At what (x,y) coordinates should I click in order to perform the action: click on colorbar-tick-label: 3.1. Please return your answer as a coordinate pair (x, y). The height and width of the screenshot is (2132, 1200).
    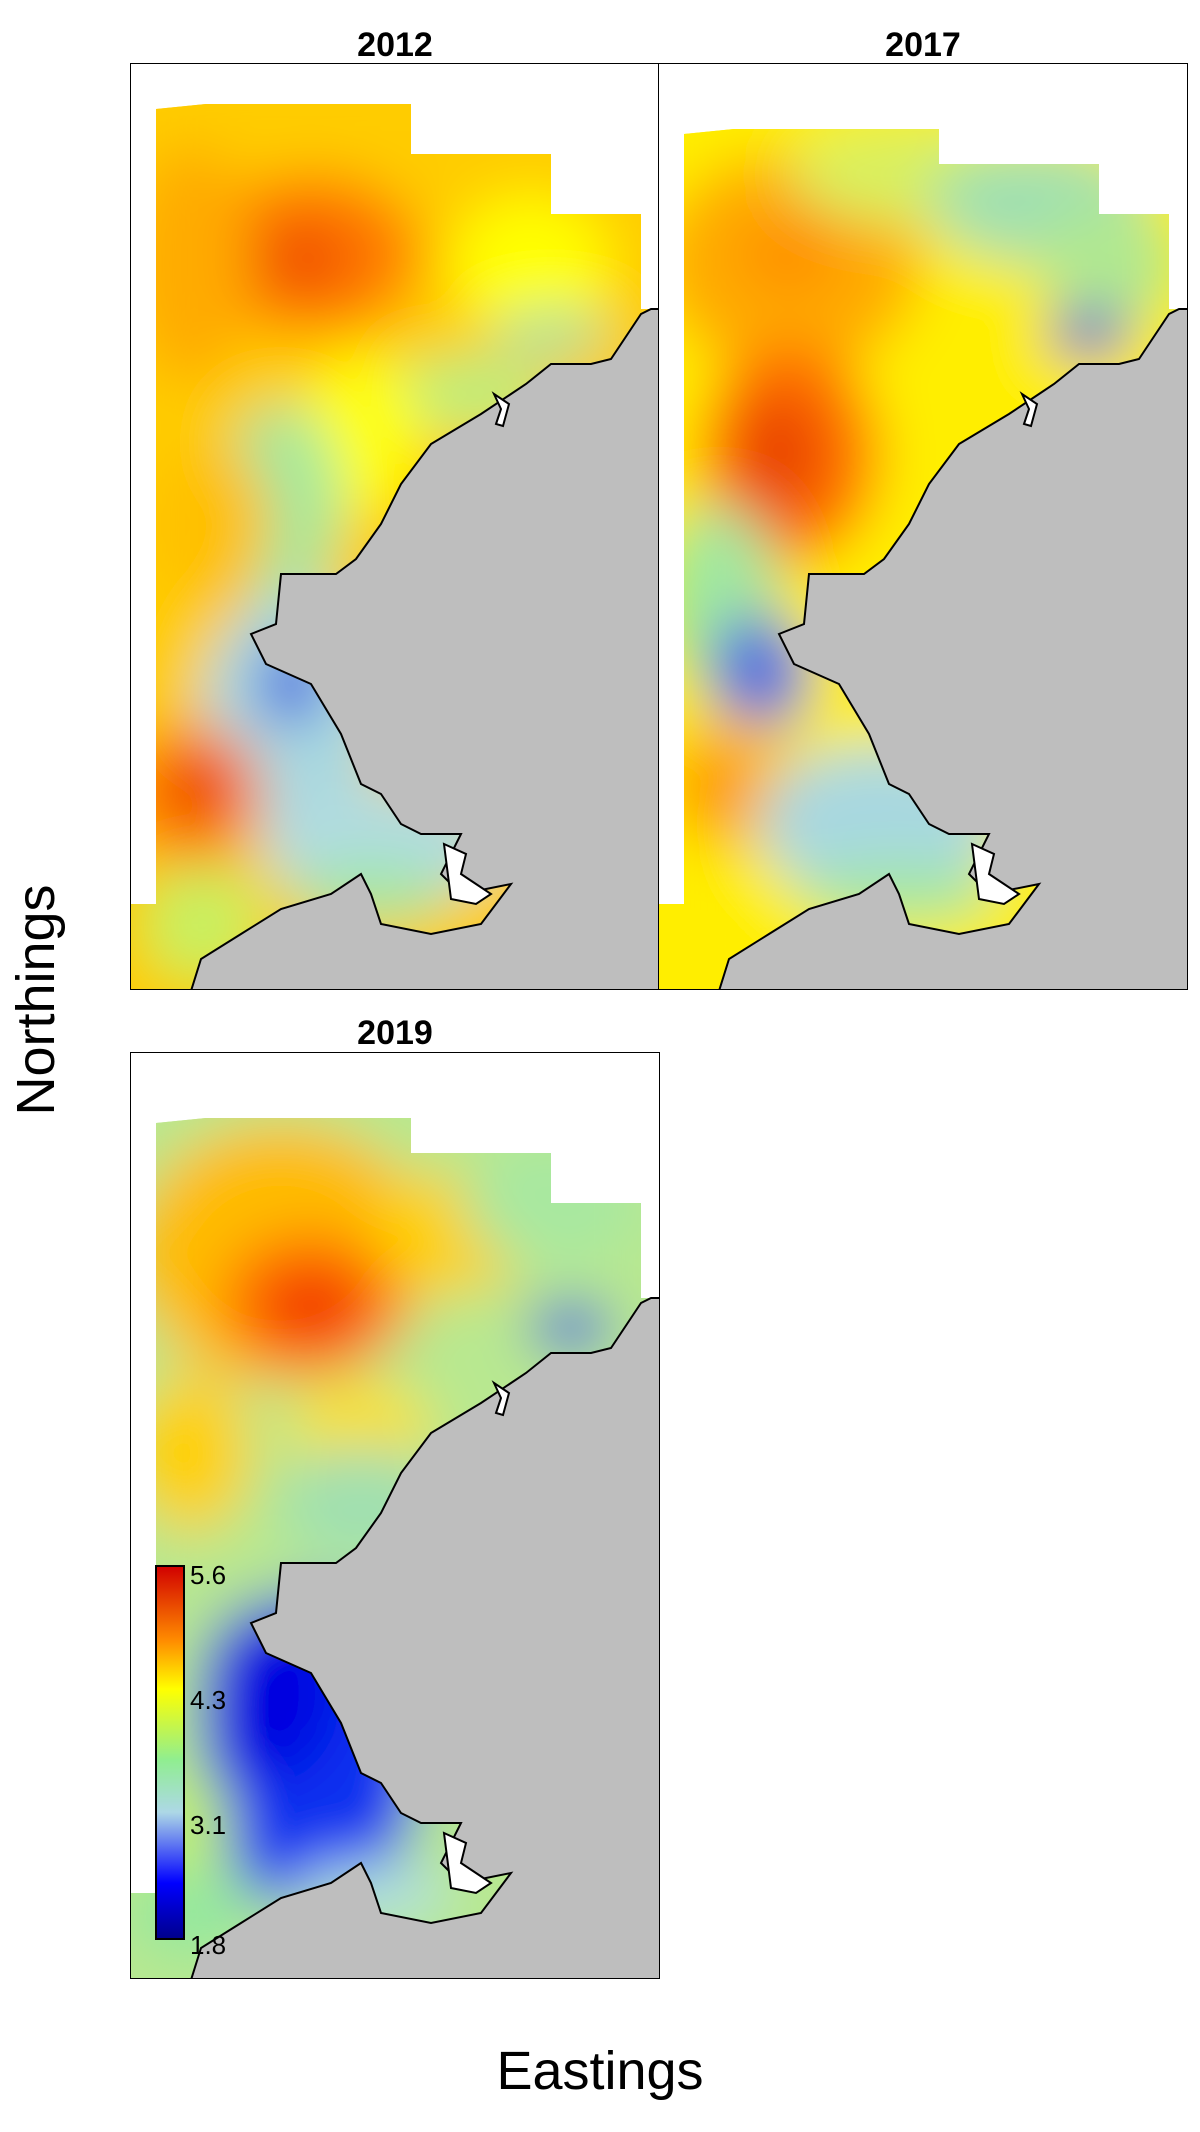
    Looking at the image, I should click on (208, 1825).